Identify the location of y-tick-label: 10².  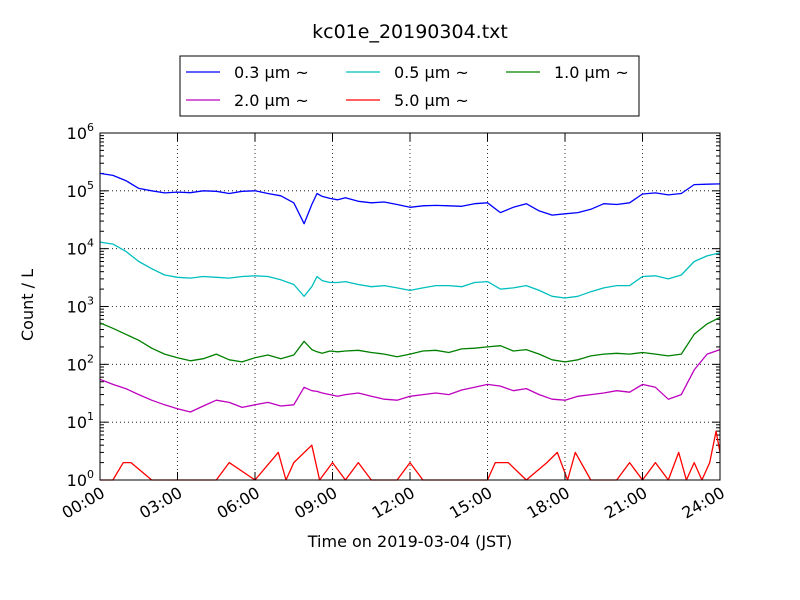
(80, 363).